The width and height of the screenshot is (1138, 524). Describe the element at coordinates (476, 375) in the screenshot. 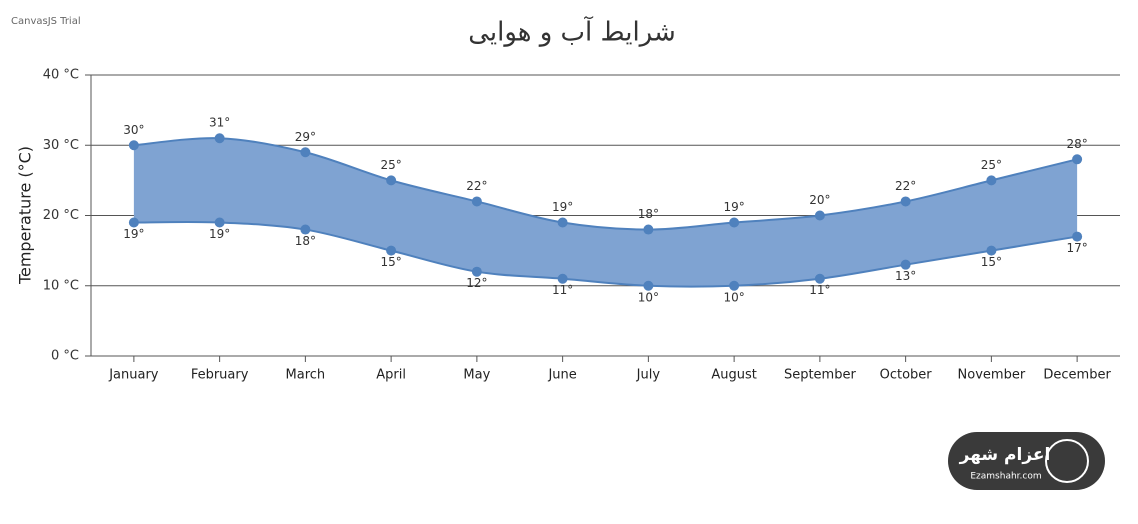

I see `x-tick-label: May` at that location.